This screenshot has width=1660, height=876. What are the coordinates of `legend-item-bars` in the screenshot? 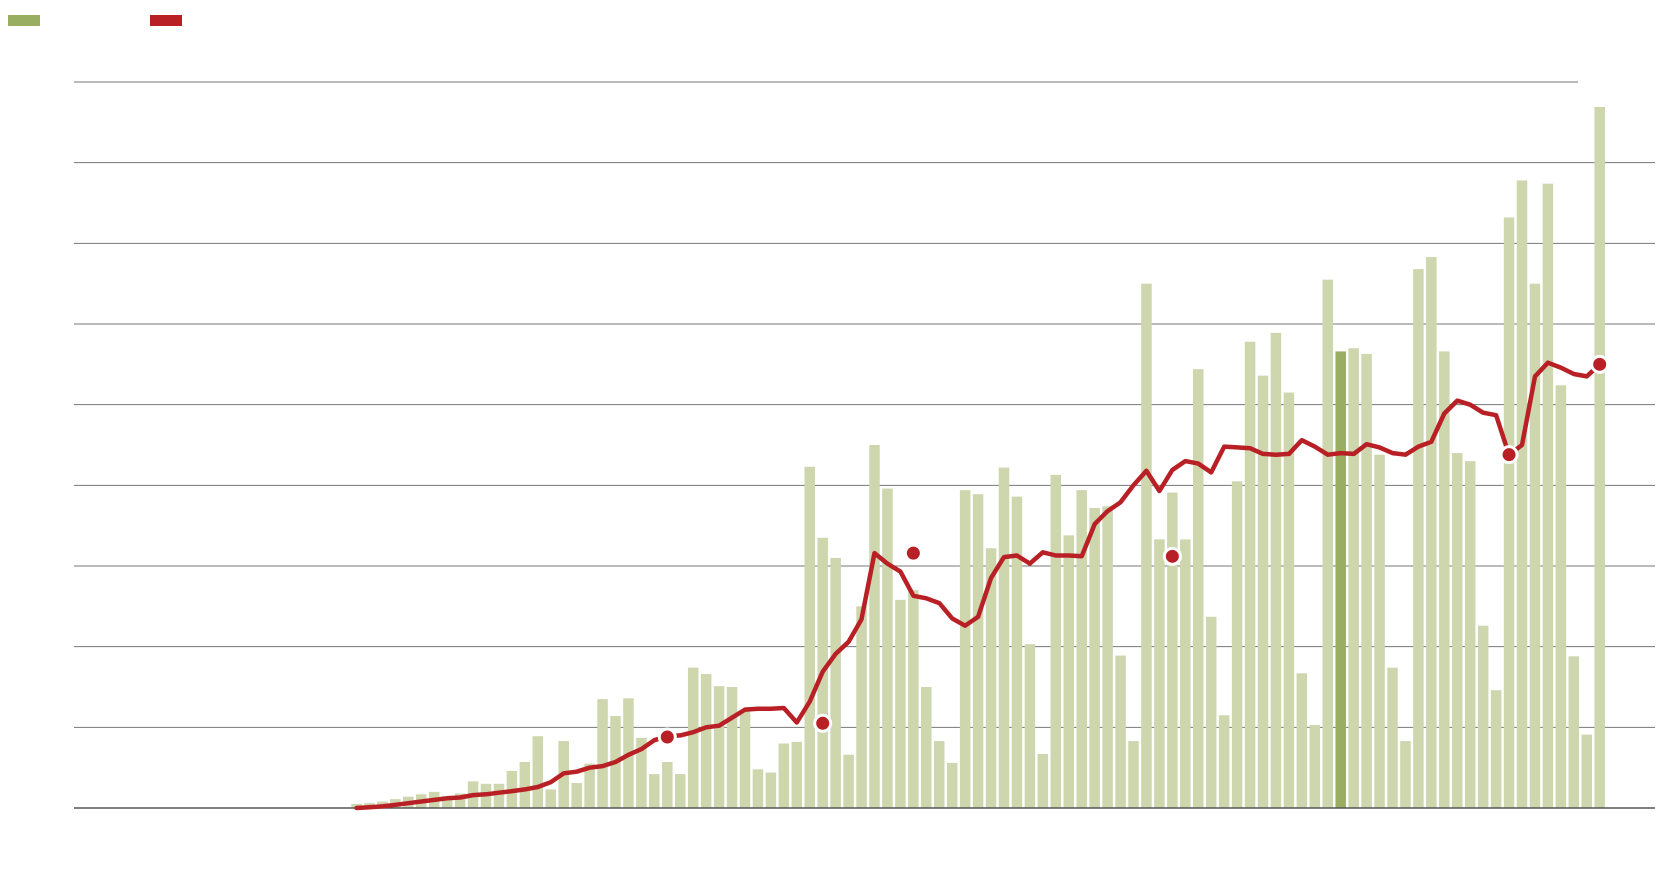 It's located at (24, 20).